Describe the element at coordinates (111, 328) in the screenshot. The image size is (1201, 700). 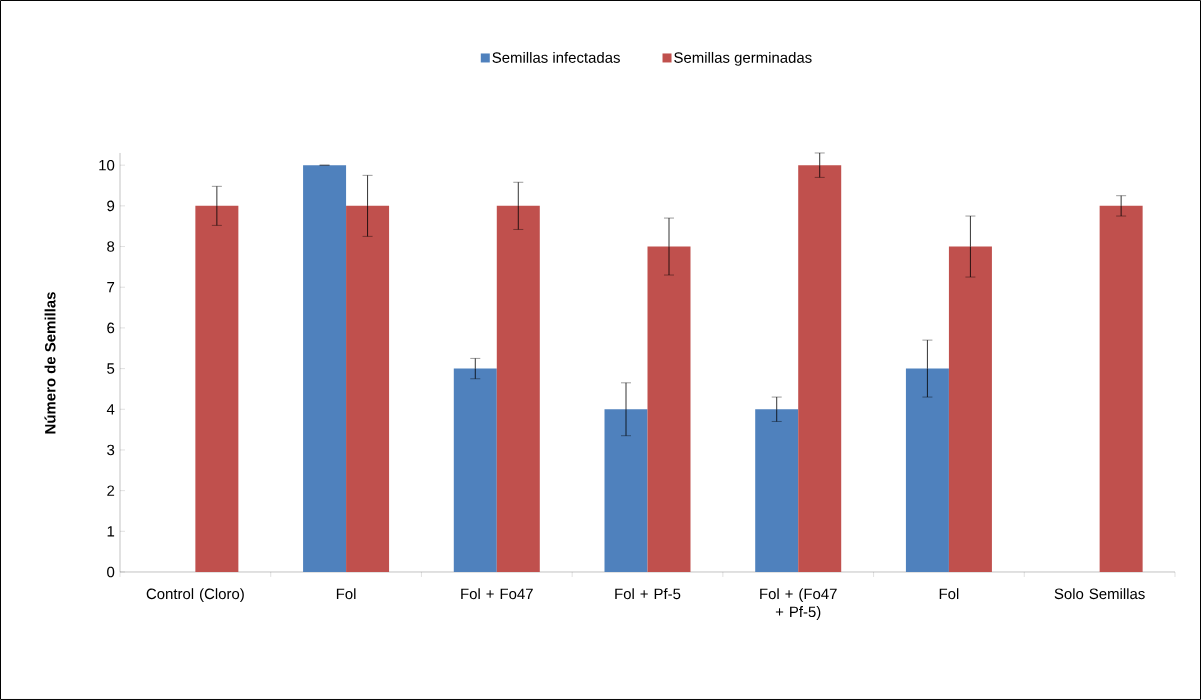
I see `y-tick-label: 6` at that location.